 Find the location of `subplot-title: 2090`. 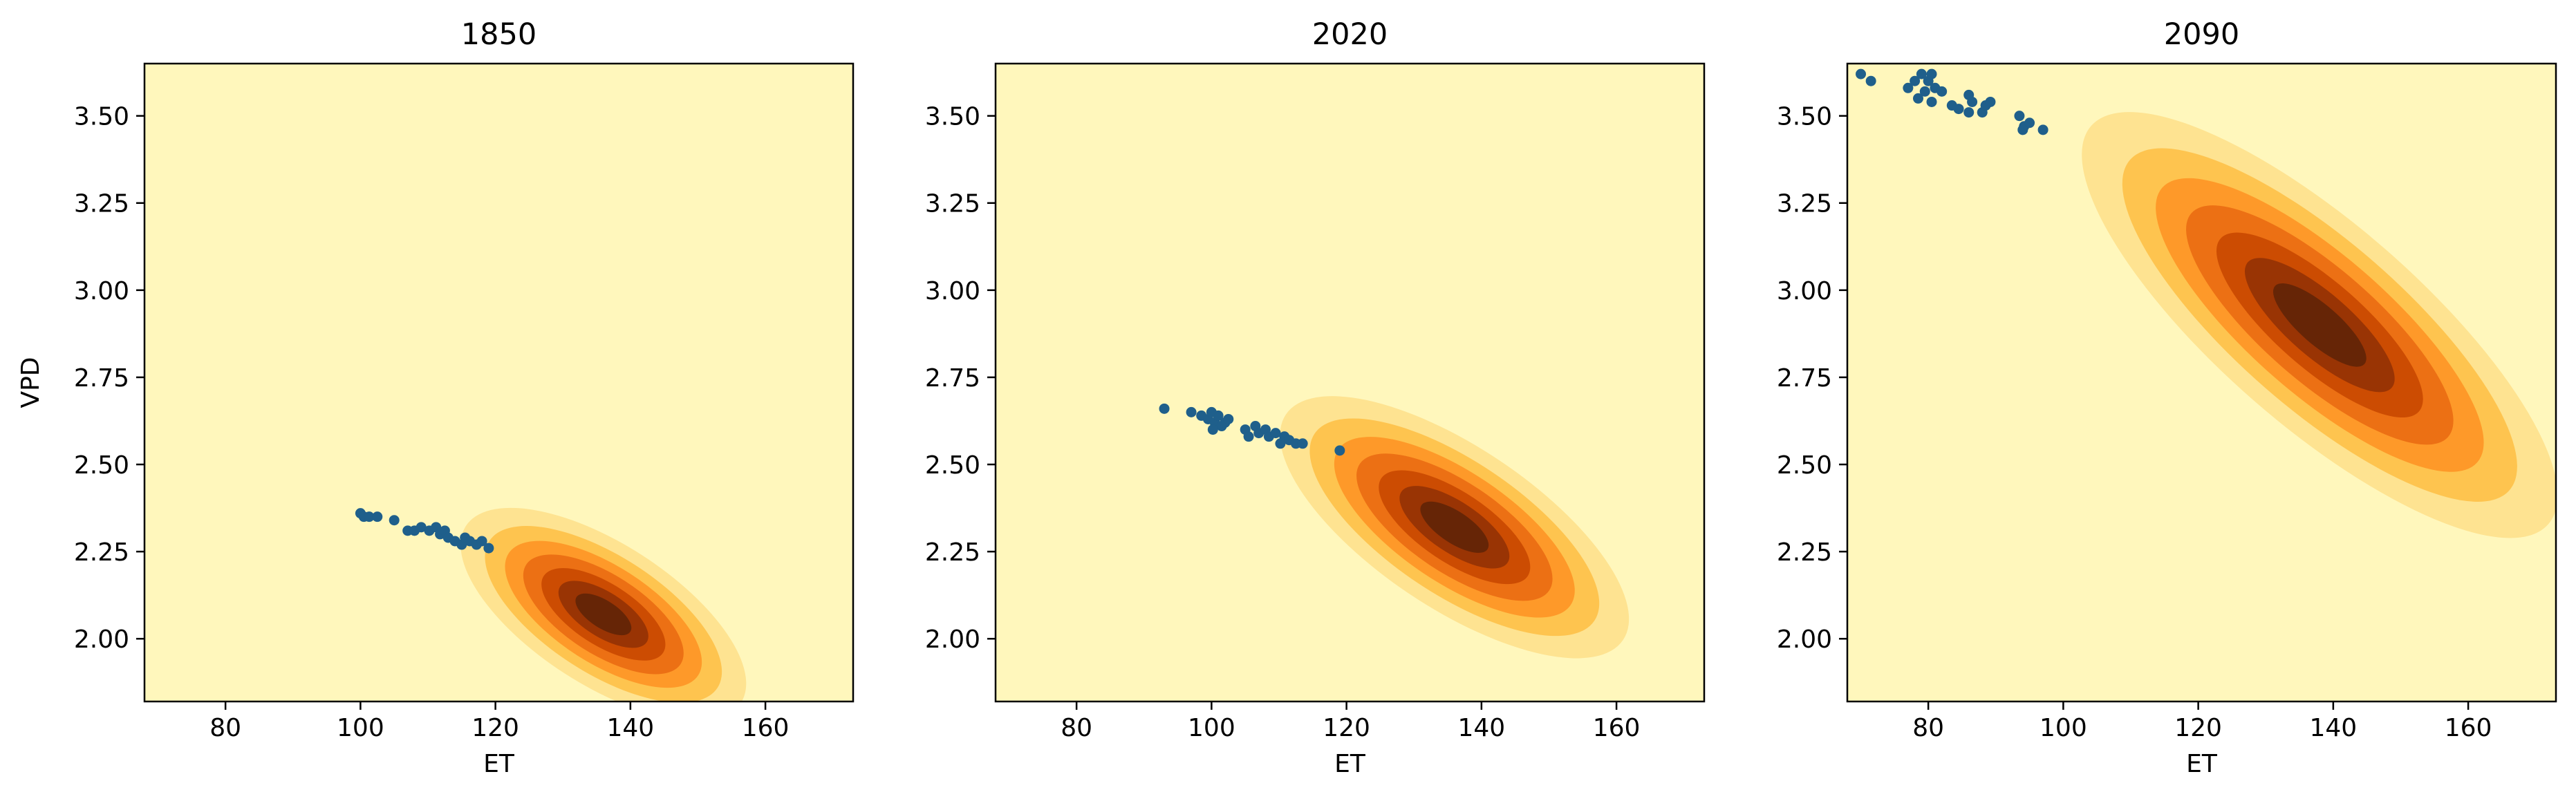

subplot-title: 2090 is located at coordinates (2201, 34).